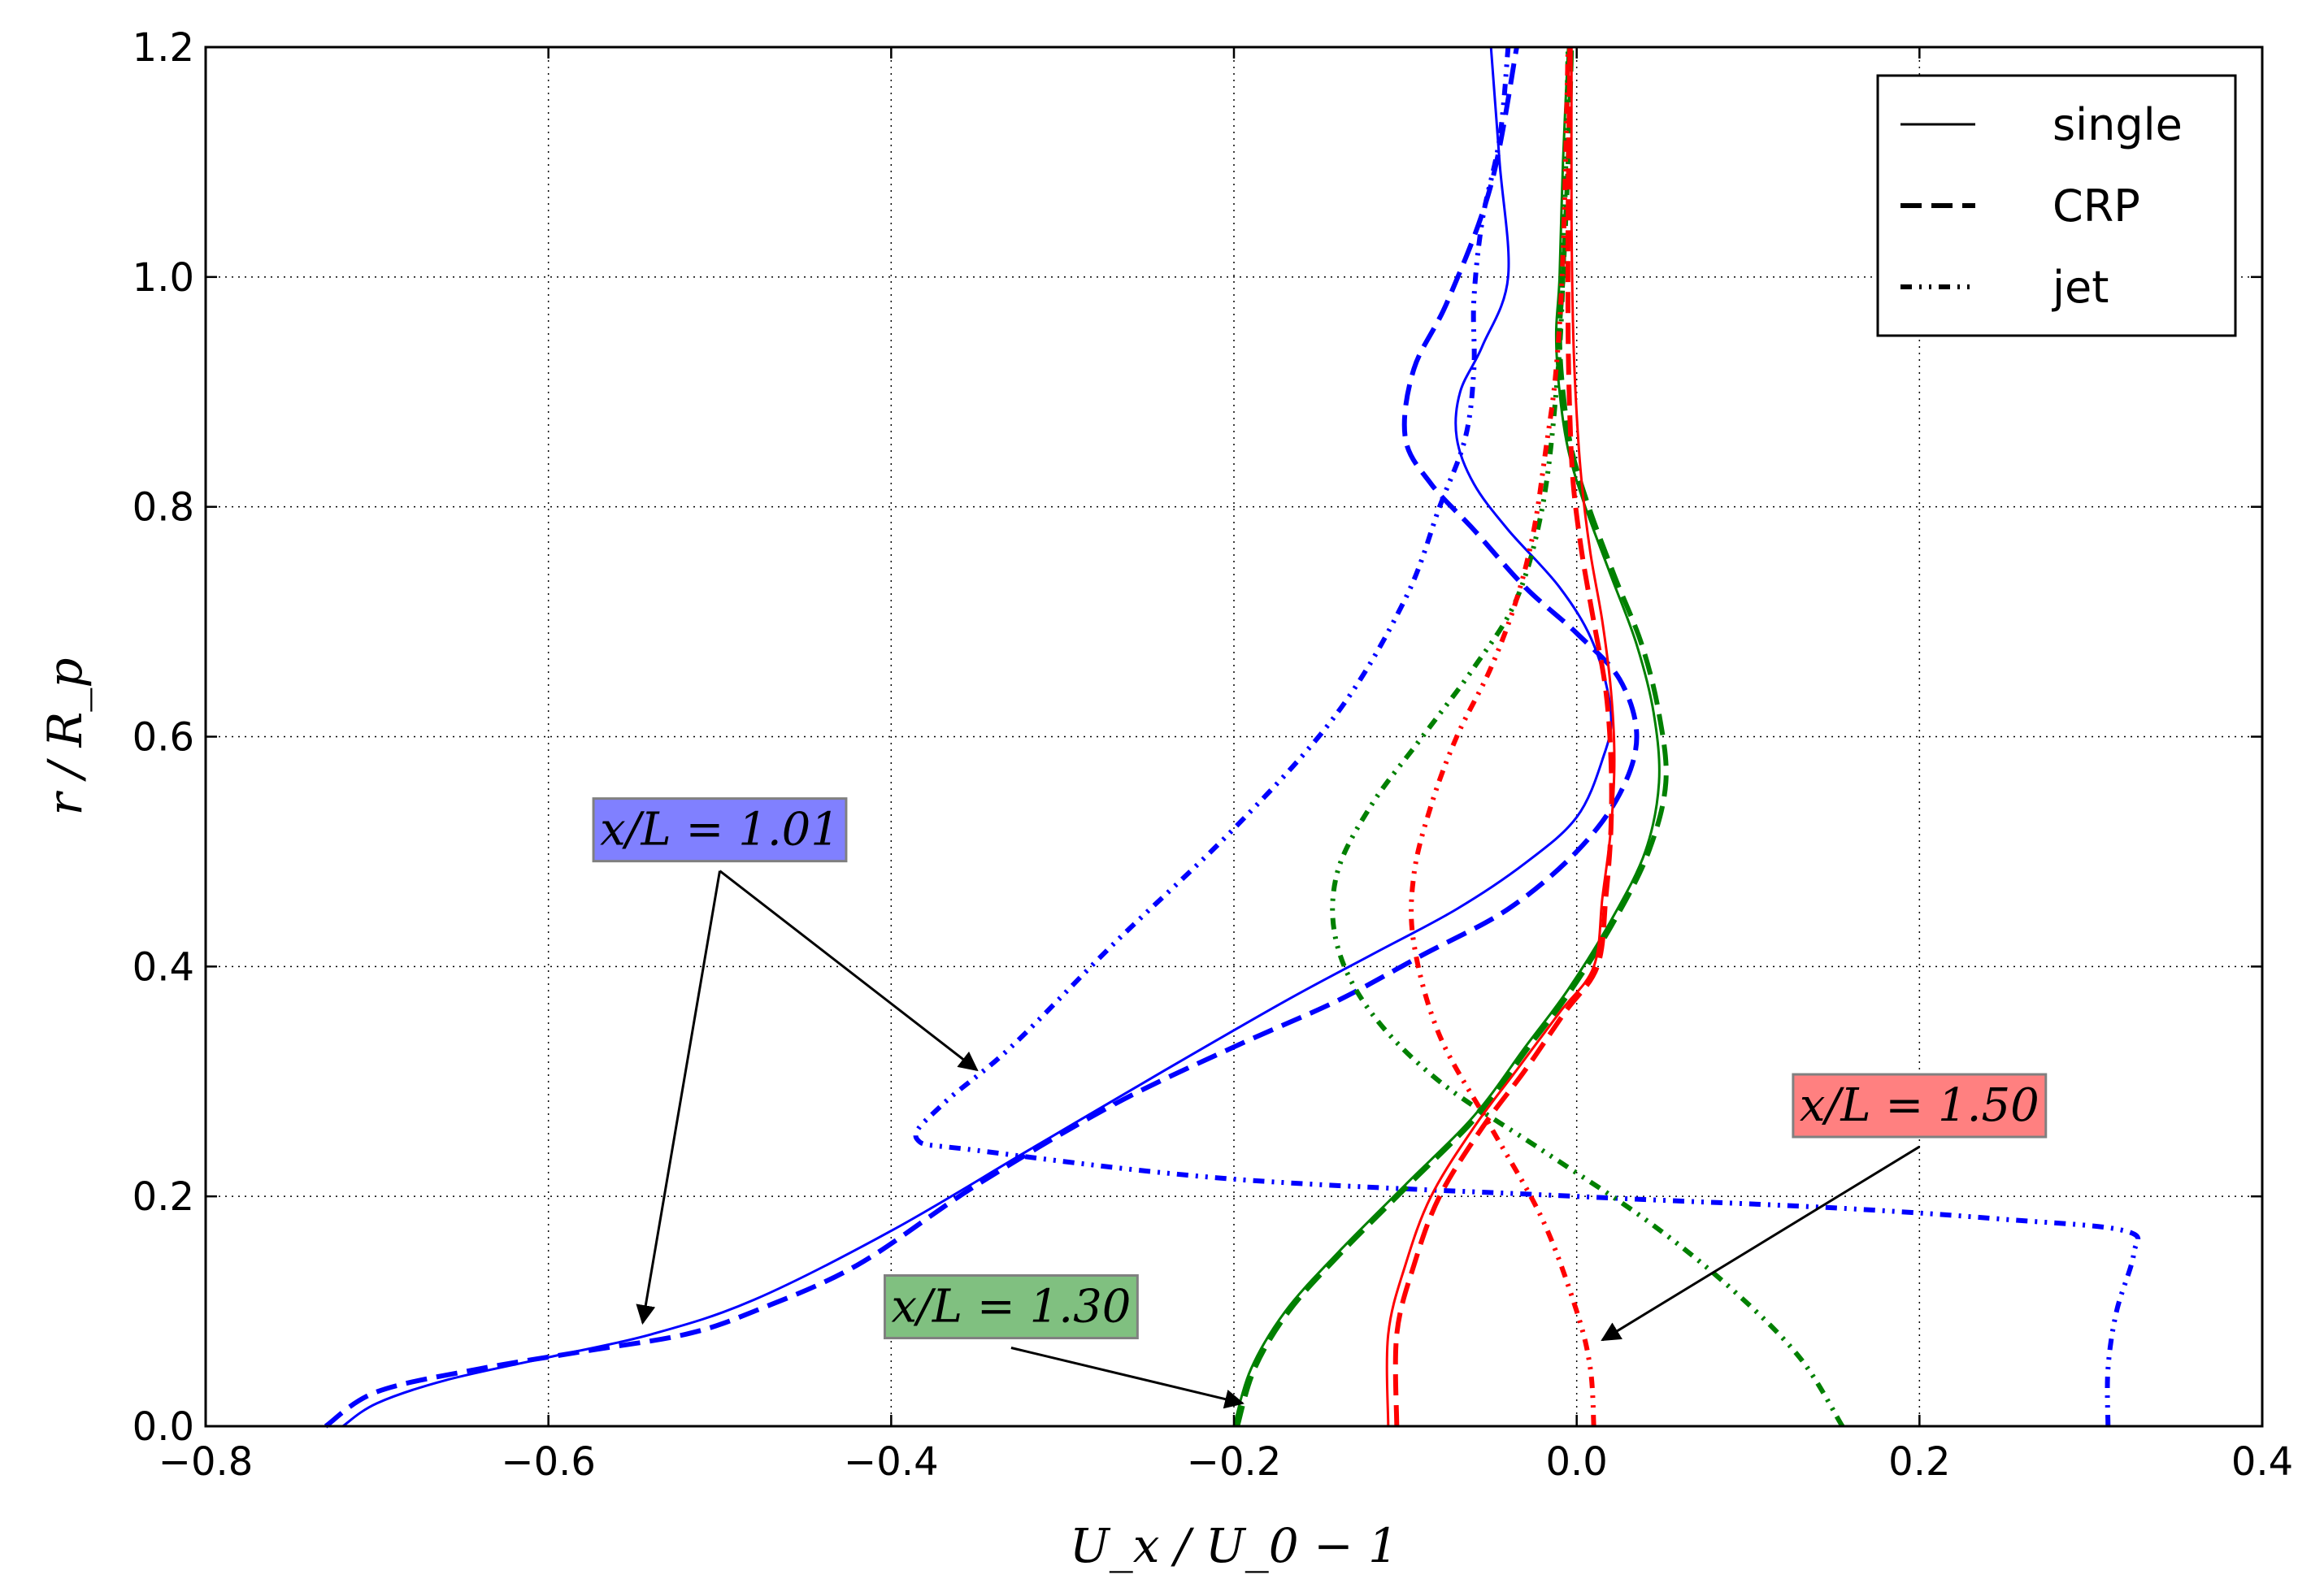 The height and width of the screenshot is (1592, 2324). I want to click on annotation-label: x/L = 1.30, so click(1011, 1307).